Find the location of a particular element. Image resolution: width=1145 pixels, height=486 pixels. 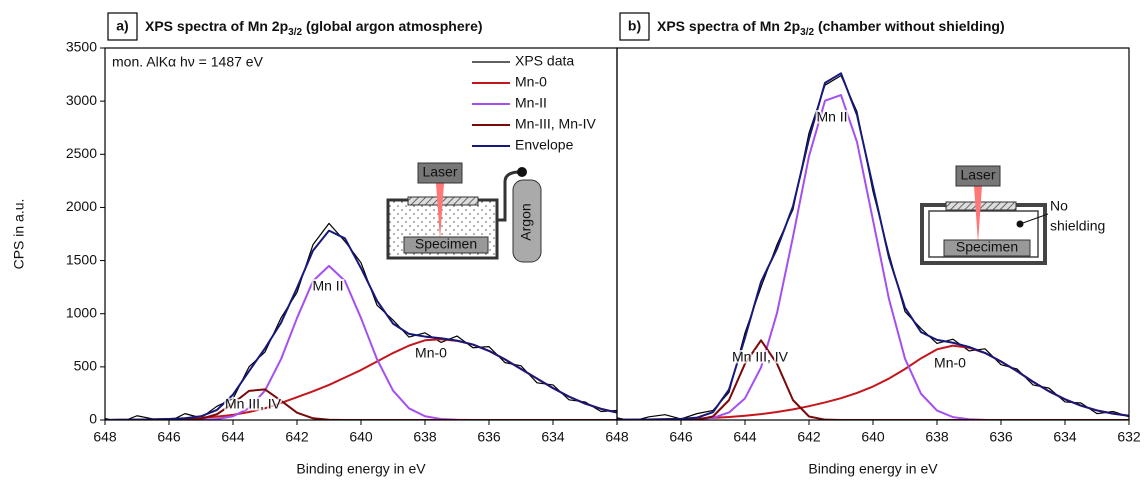

argon-cylinder is located at coordinates (527, 221).